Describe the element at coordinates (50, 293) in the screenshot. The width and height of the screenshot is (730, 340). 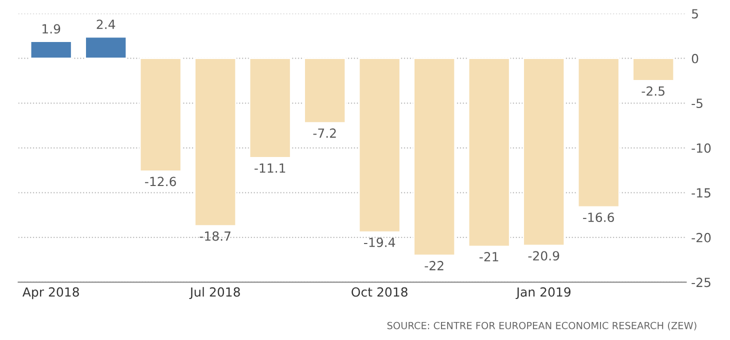
I see `x-tick-label: Apr 2018` at that location.